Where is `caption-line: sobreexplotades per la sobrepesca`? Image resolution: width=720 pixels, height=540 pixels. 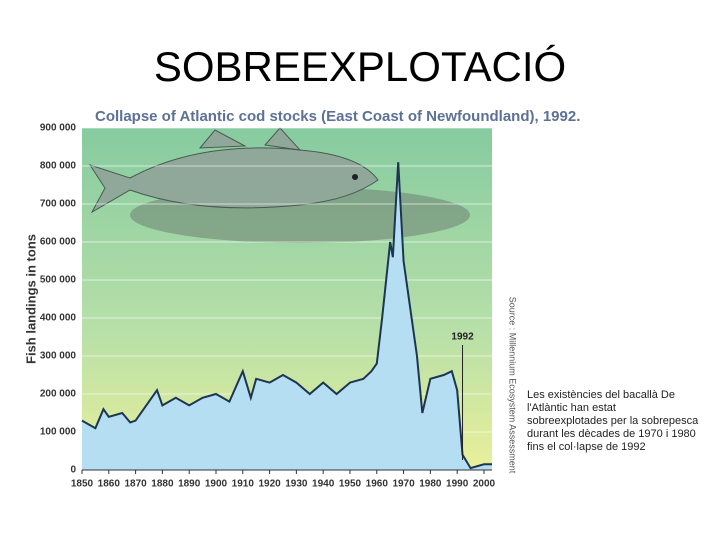 caption-line: sobreexplotades per la sobrepesca is located at coordinates (613, 421).